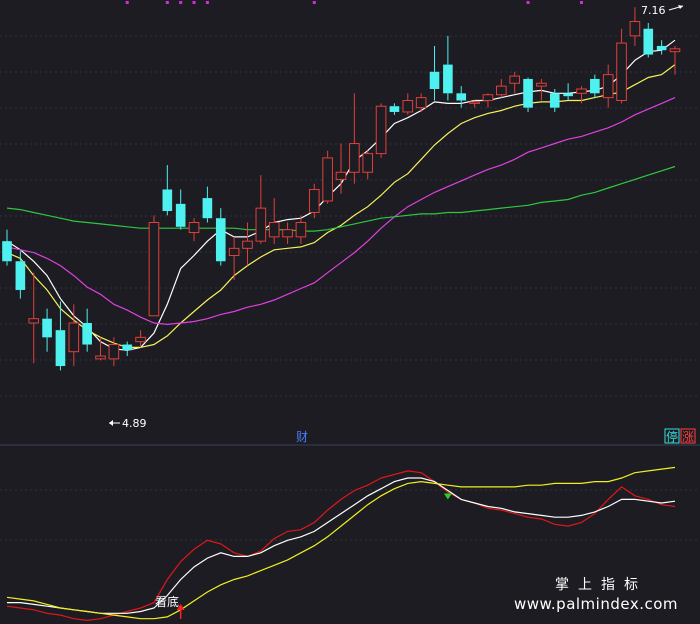 This screenshot has height=624, width=700. I want to click on watermark: 掌上指标 www.palmindex.com, so click(596, 595).